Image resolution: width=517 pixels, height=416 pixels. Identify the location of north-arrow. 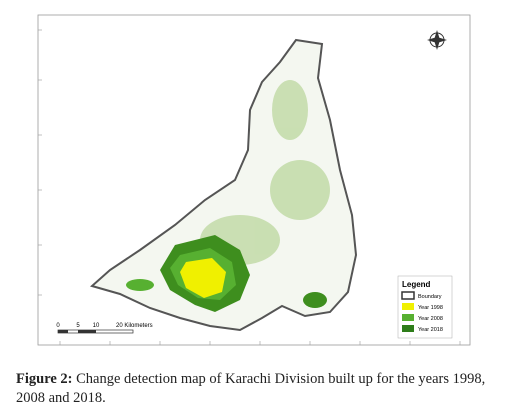
(437, 40).